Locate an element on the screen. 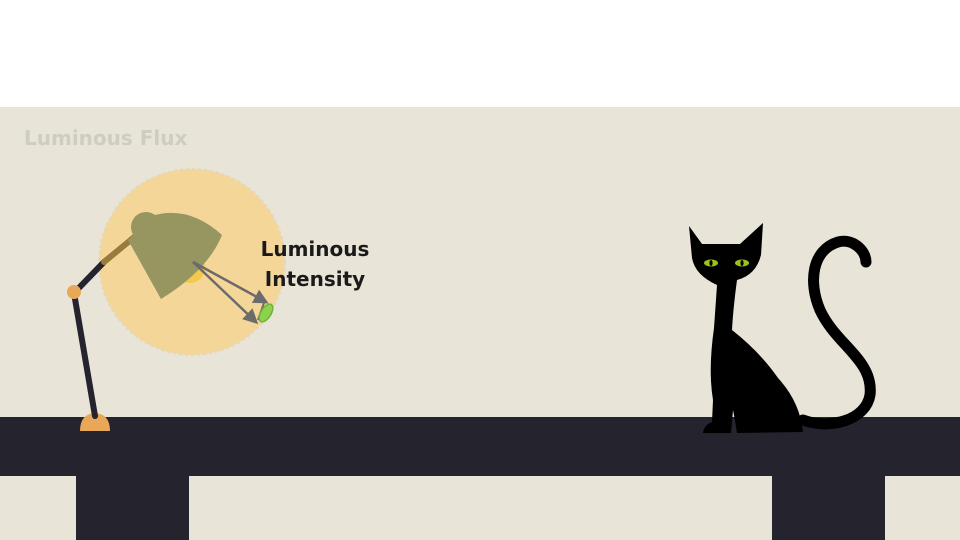 Image resolution: width=960 pixels, height=540 pixels. lamp-lower-arm is located at coordinates (84, 354).